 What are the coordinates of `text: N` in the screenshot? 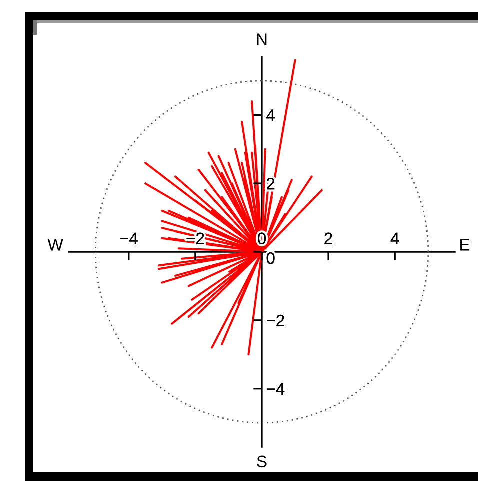 It's located at (262, 40).